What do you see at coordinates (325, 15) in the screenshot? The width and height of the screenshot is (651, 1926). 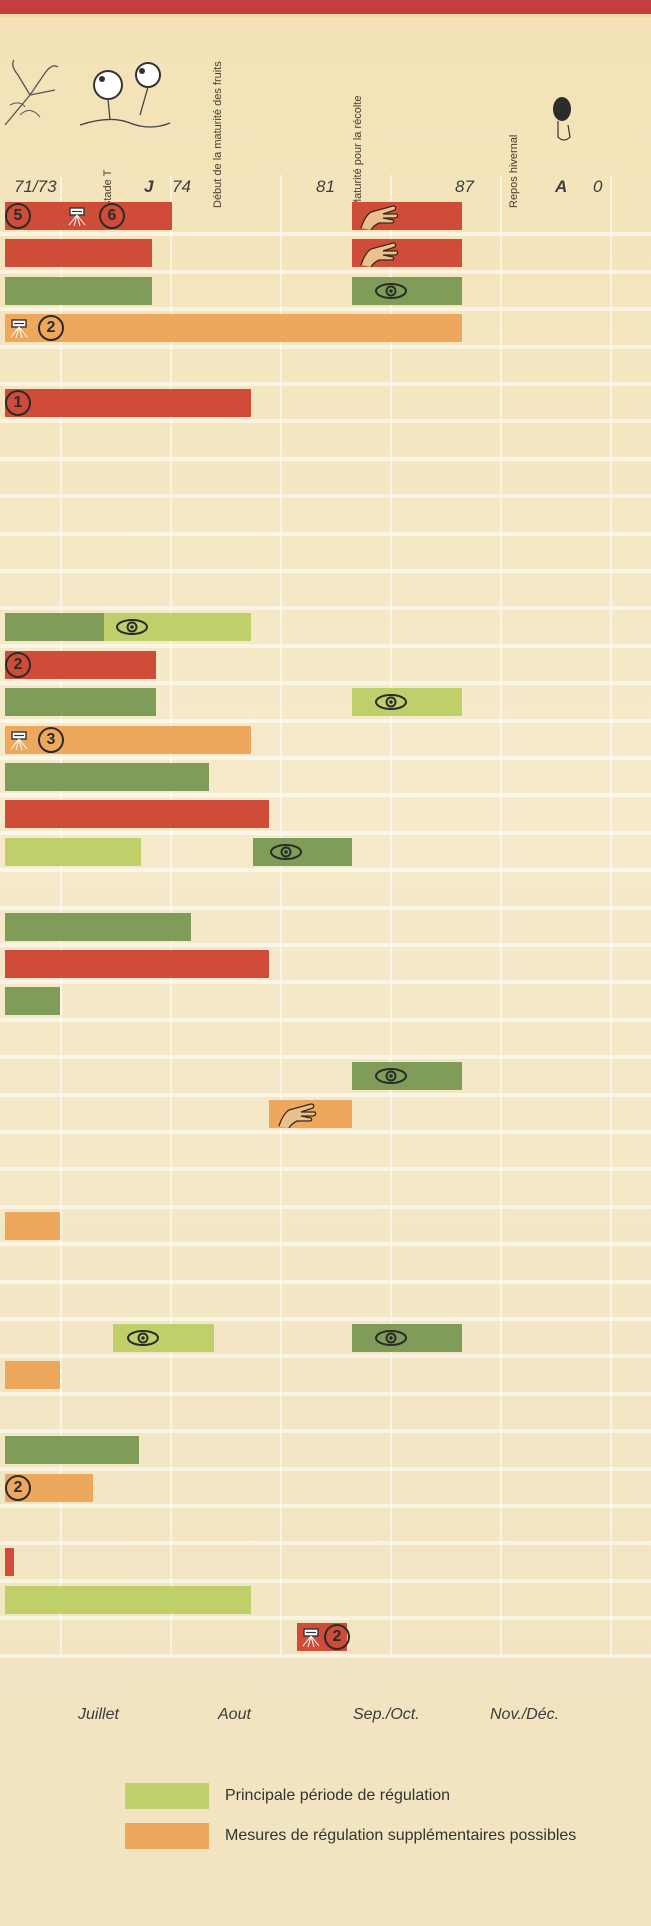 I see `top-rule-light` at bounding box center [325, 15].